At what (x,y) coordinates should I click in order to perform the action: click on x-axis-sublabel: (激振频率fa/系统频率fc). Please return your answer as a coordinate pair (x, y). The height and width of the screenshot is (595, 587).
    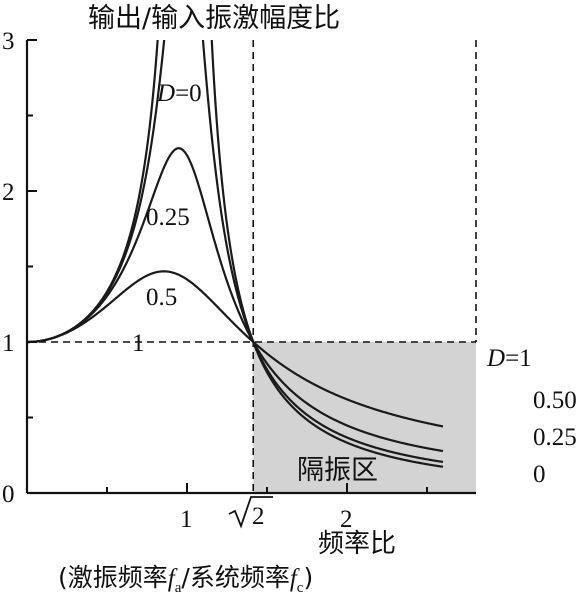
    Looking at the image, I should click on (185, 579).